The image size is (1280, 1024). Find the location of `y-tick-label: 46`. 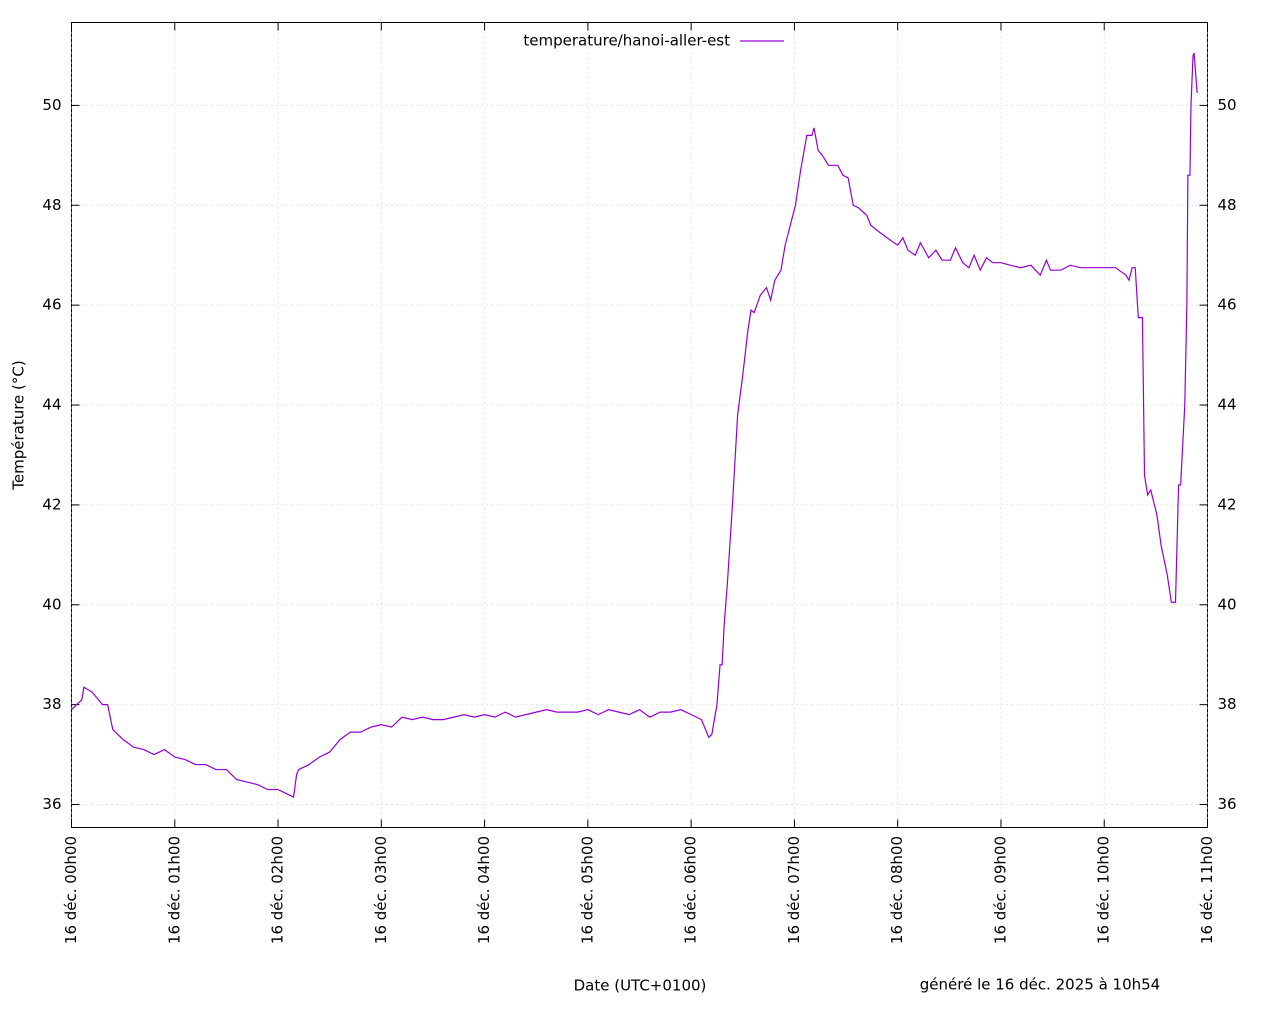

y-tick-label: 46 is located at coordinates (51, 305).